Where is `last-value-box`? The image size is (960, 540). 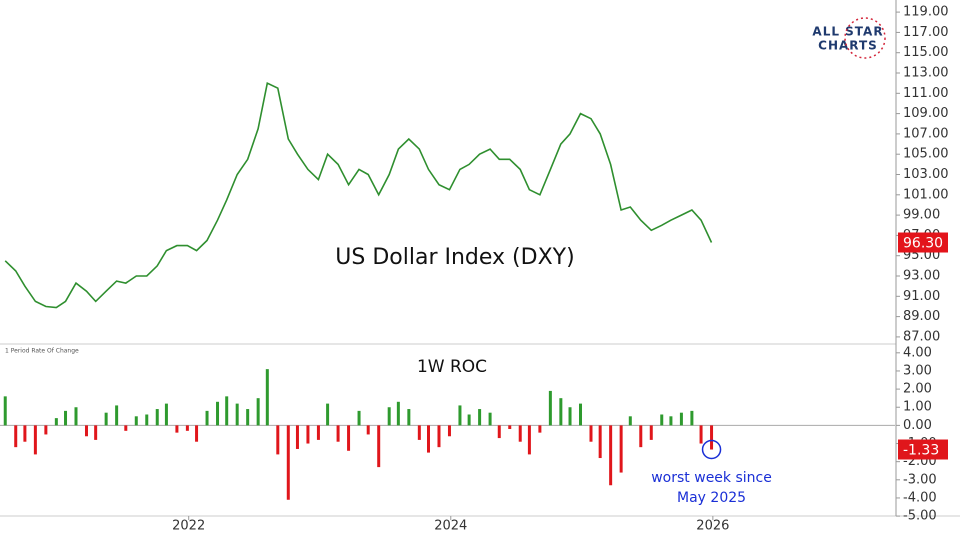
last-value-box is located at coordinates (923, 449).